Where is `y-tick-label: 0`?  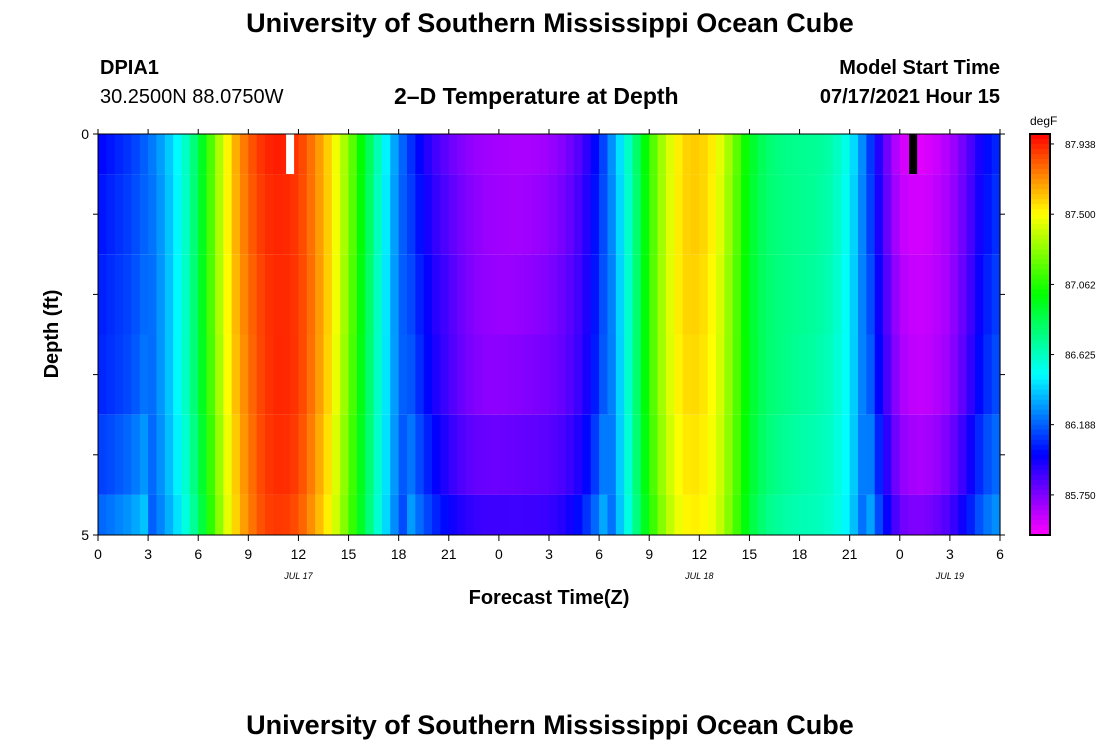
y-tick-label: 0 is located at coordinates (85, 134).